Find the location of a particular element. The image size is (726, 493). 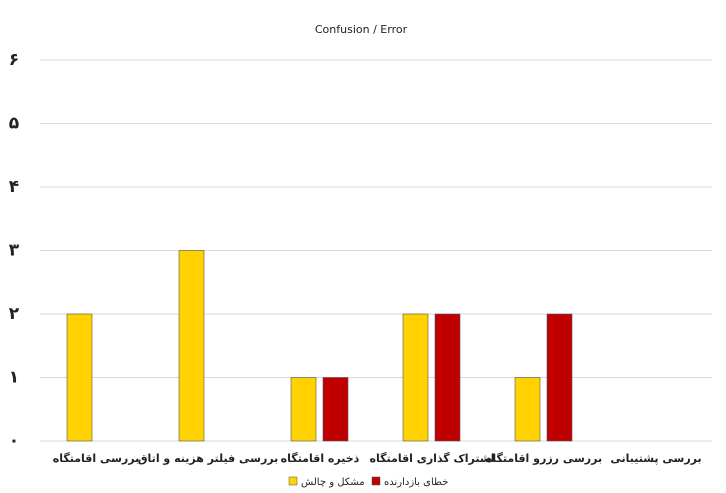

chart-title: Confusion / Error is located at coordinates (361, 29).